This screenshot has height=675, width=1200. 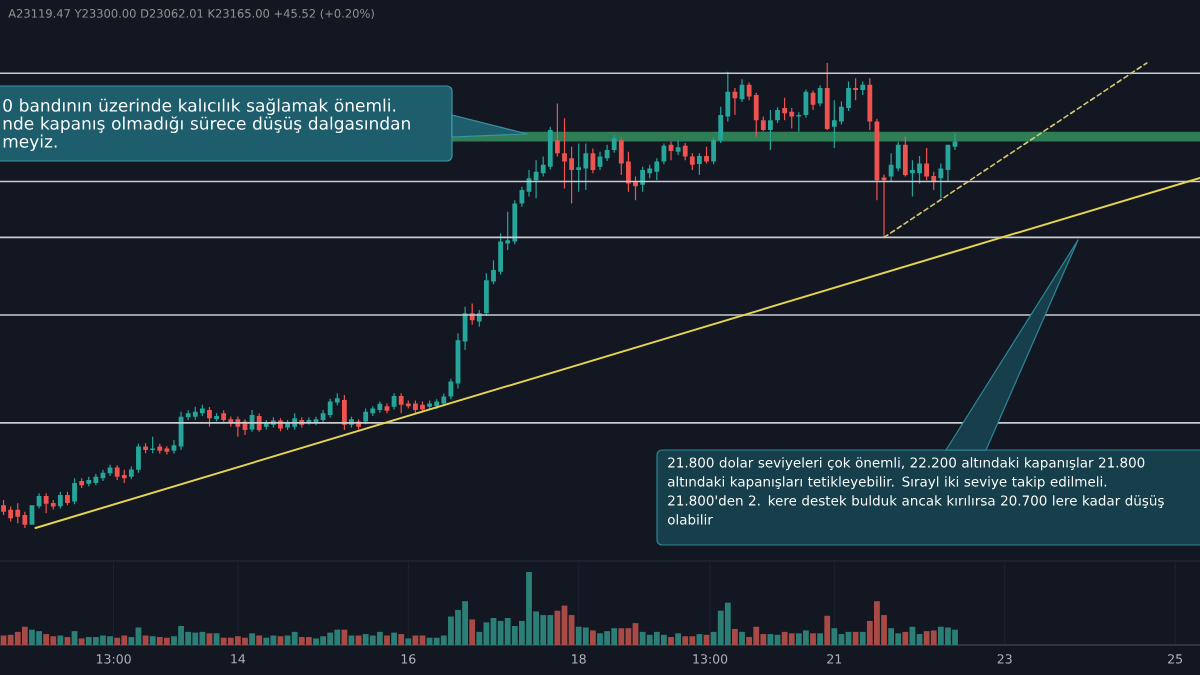 I want to click on x-tick-label: 25, so click(x=1175, y=659).